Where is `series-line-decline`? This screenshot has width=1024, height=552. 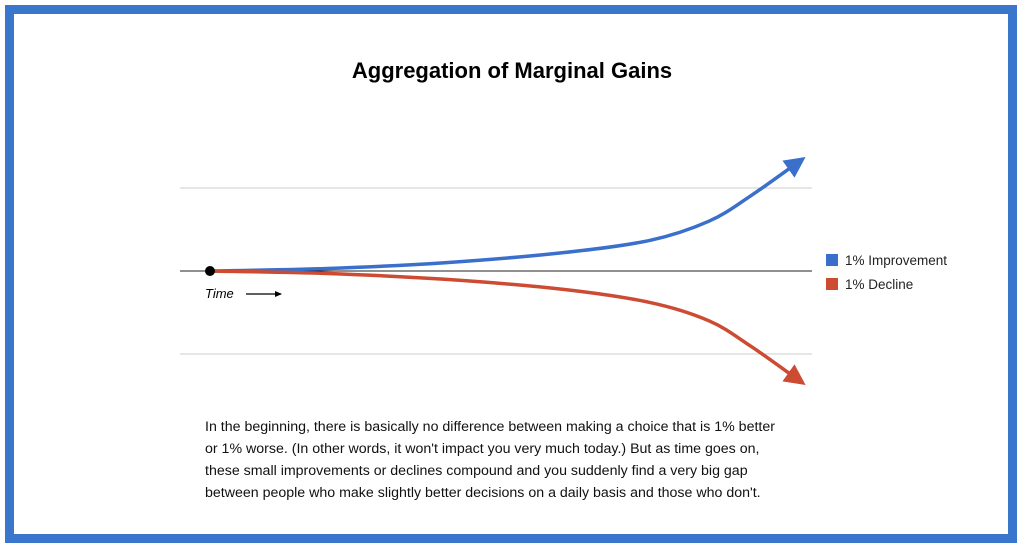
series-line-decline is located at coordinates (507, 327).